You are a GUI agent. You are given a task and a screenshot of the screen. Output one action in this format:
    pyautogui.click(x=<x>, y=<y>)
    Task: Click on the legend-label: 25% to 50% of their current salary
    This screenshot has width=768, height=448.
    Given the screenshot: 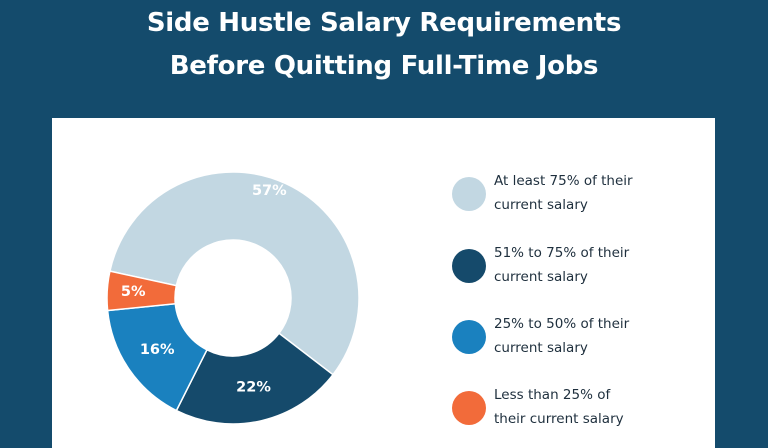 What is the action you would take?
    pyautogui.click(x=562, y=336)
    